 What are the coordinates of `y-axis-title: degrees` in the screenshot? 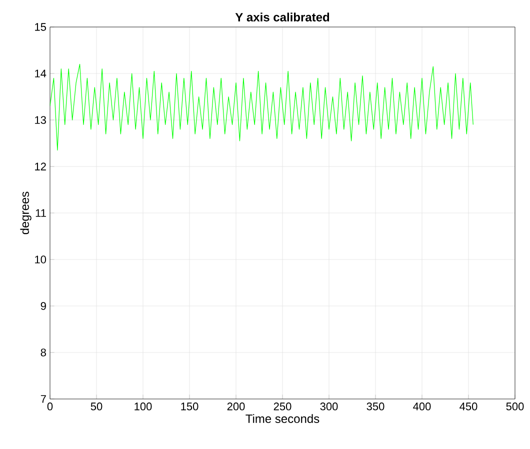 It's located at (26, 213).